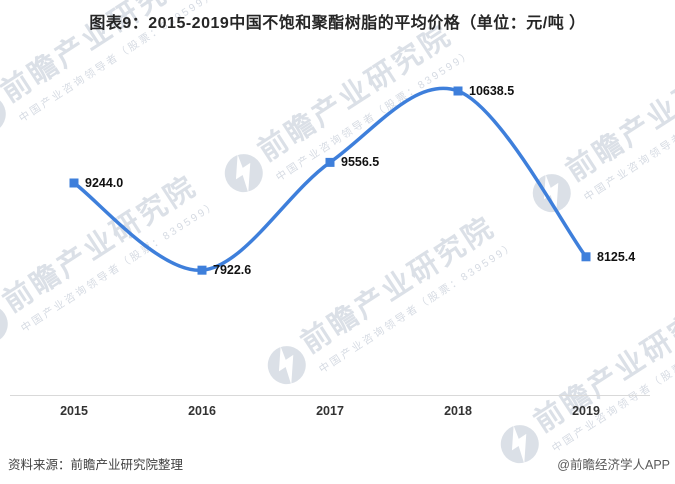  I want to click on x-axis-tick-label: 2015, so click(74, 411).